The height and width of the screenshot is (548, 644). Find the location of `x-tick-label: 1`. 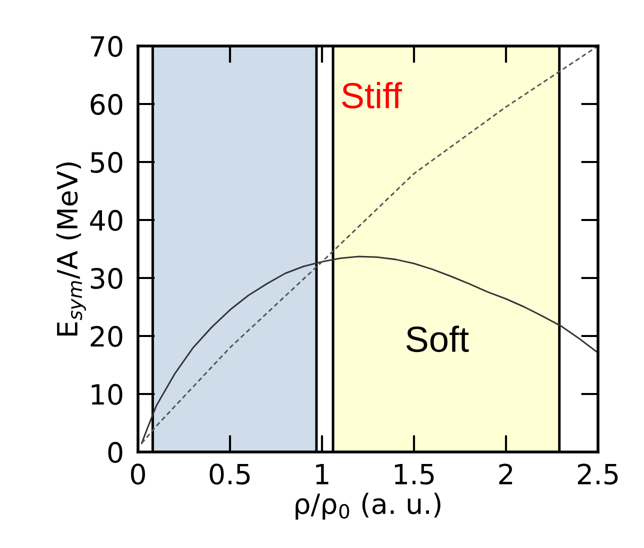

x-tick-label: 1 is located at coordinates (322, 474).